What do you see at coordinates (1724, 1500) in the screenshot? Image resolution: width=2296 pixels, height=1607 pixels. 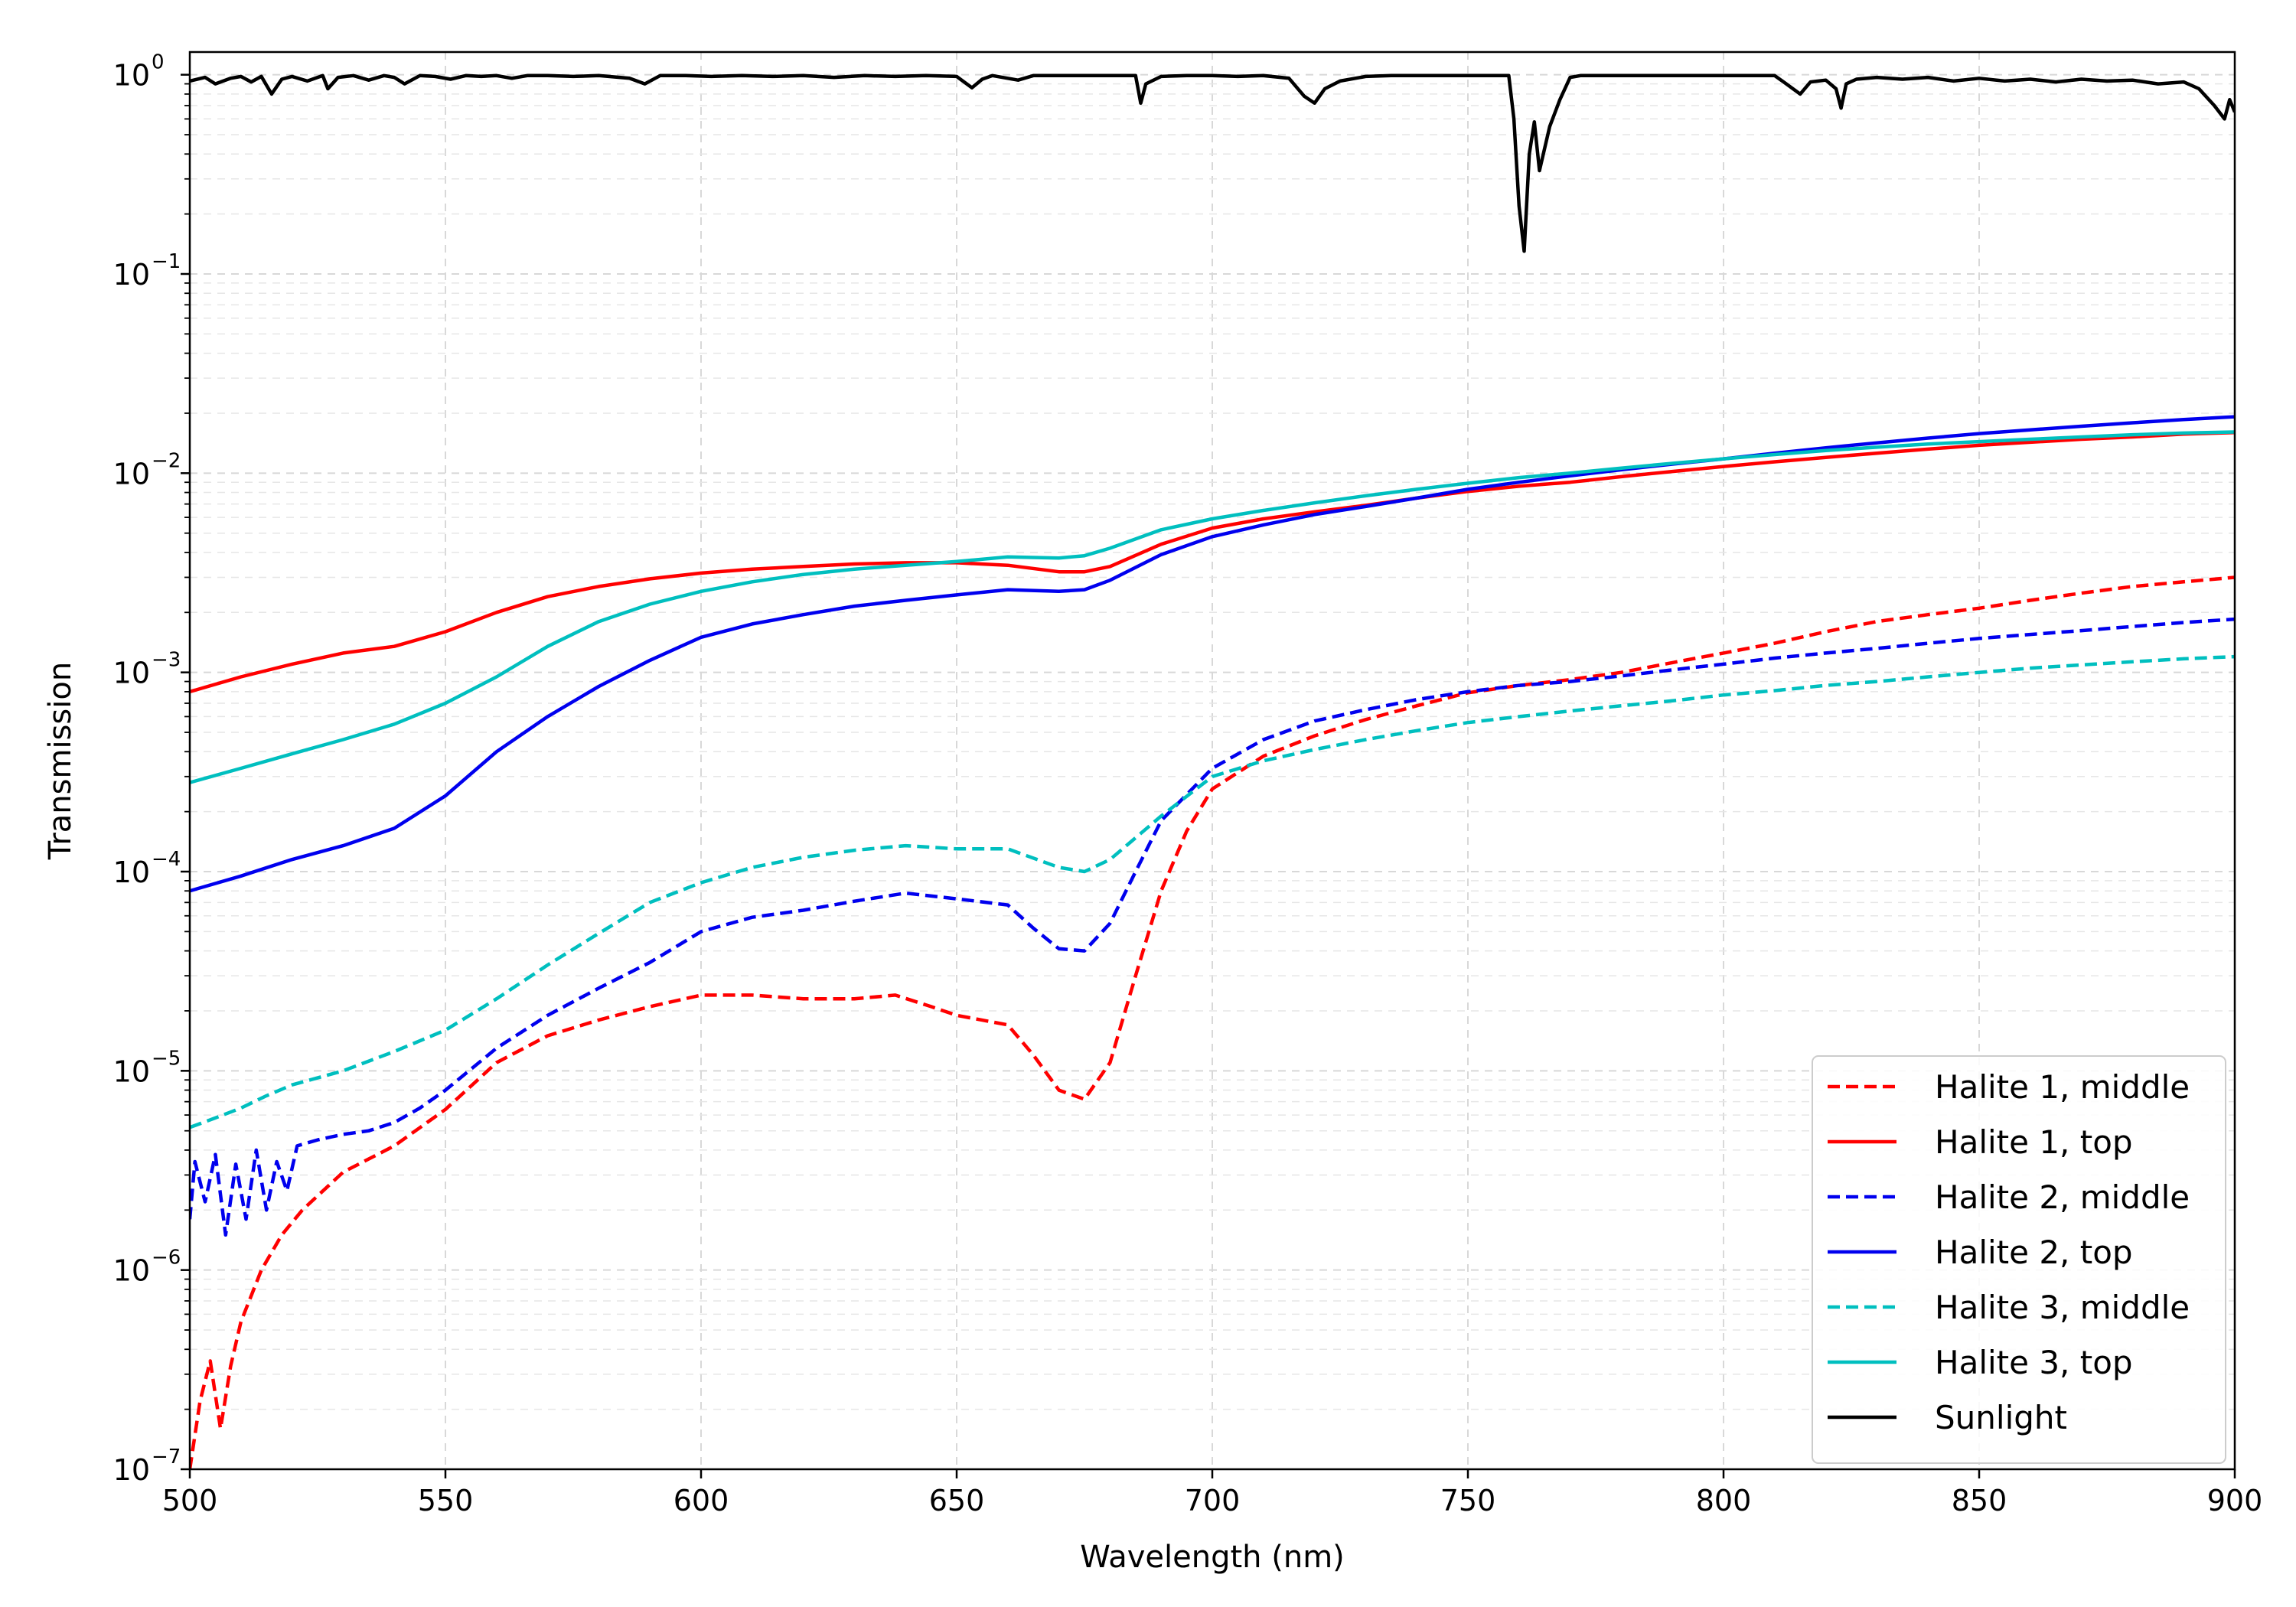 I see `x-tick-label: 800` at bounding box center [1724, 1500].